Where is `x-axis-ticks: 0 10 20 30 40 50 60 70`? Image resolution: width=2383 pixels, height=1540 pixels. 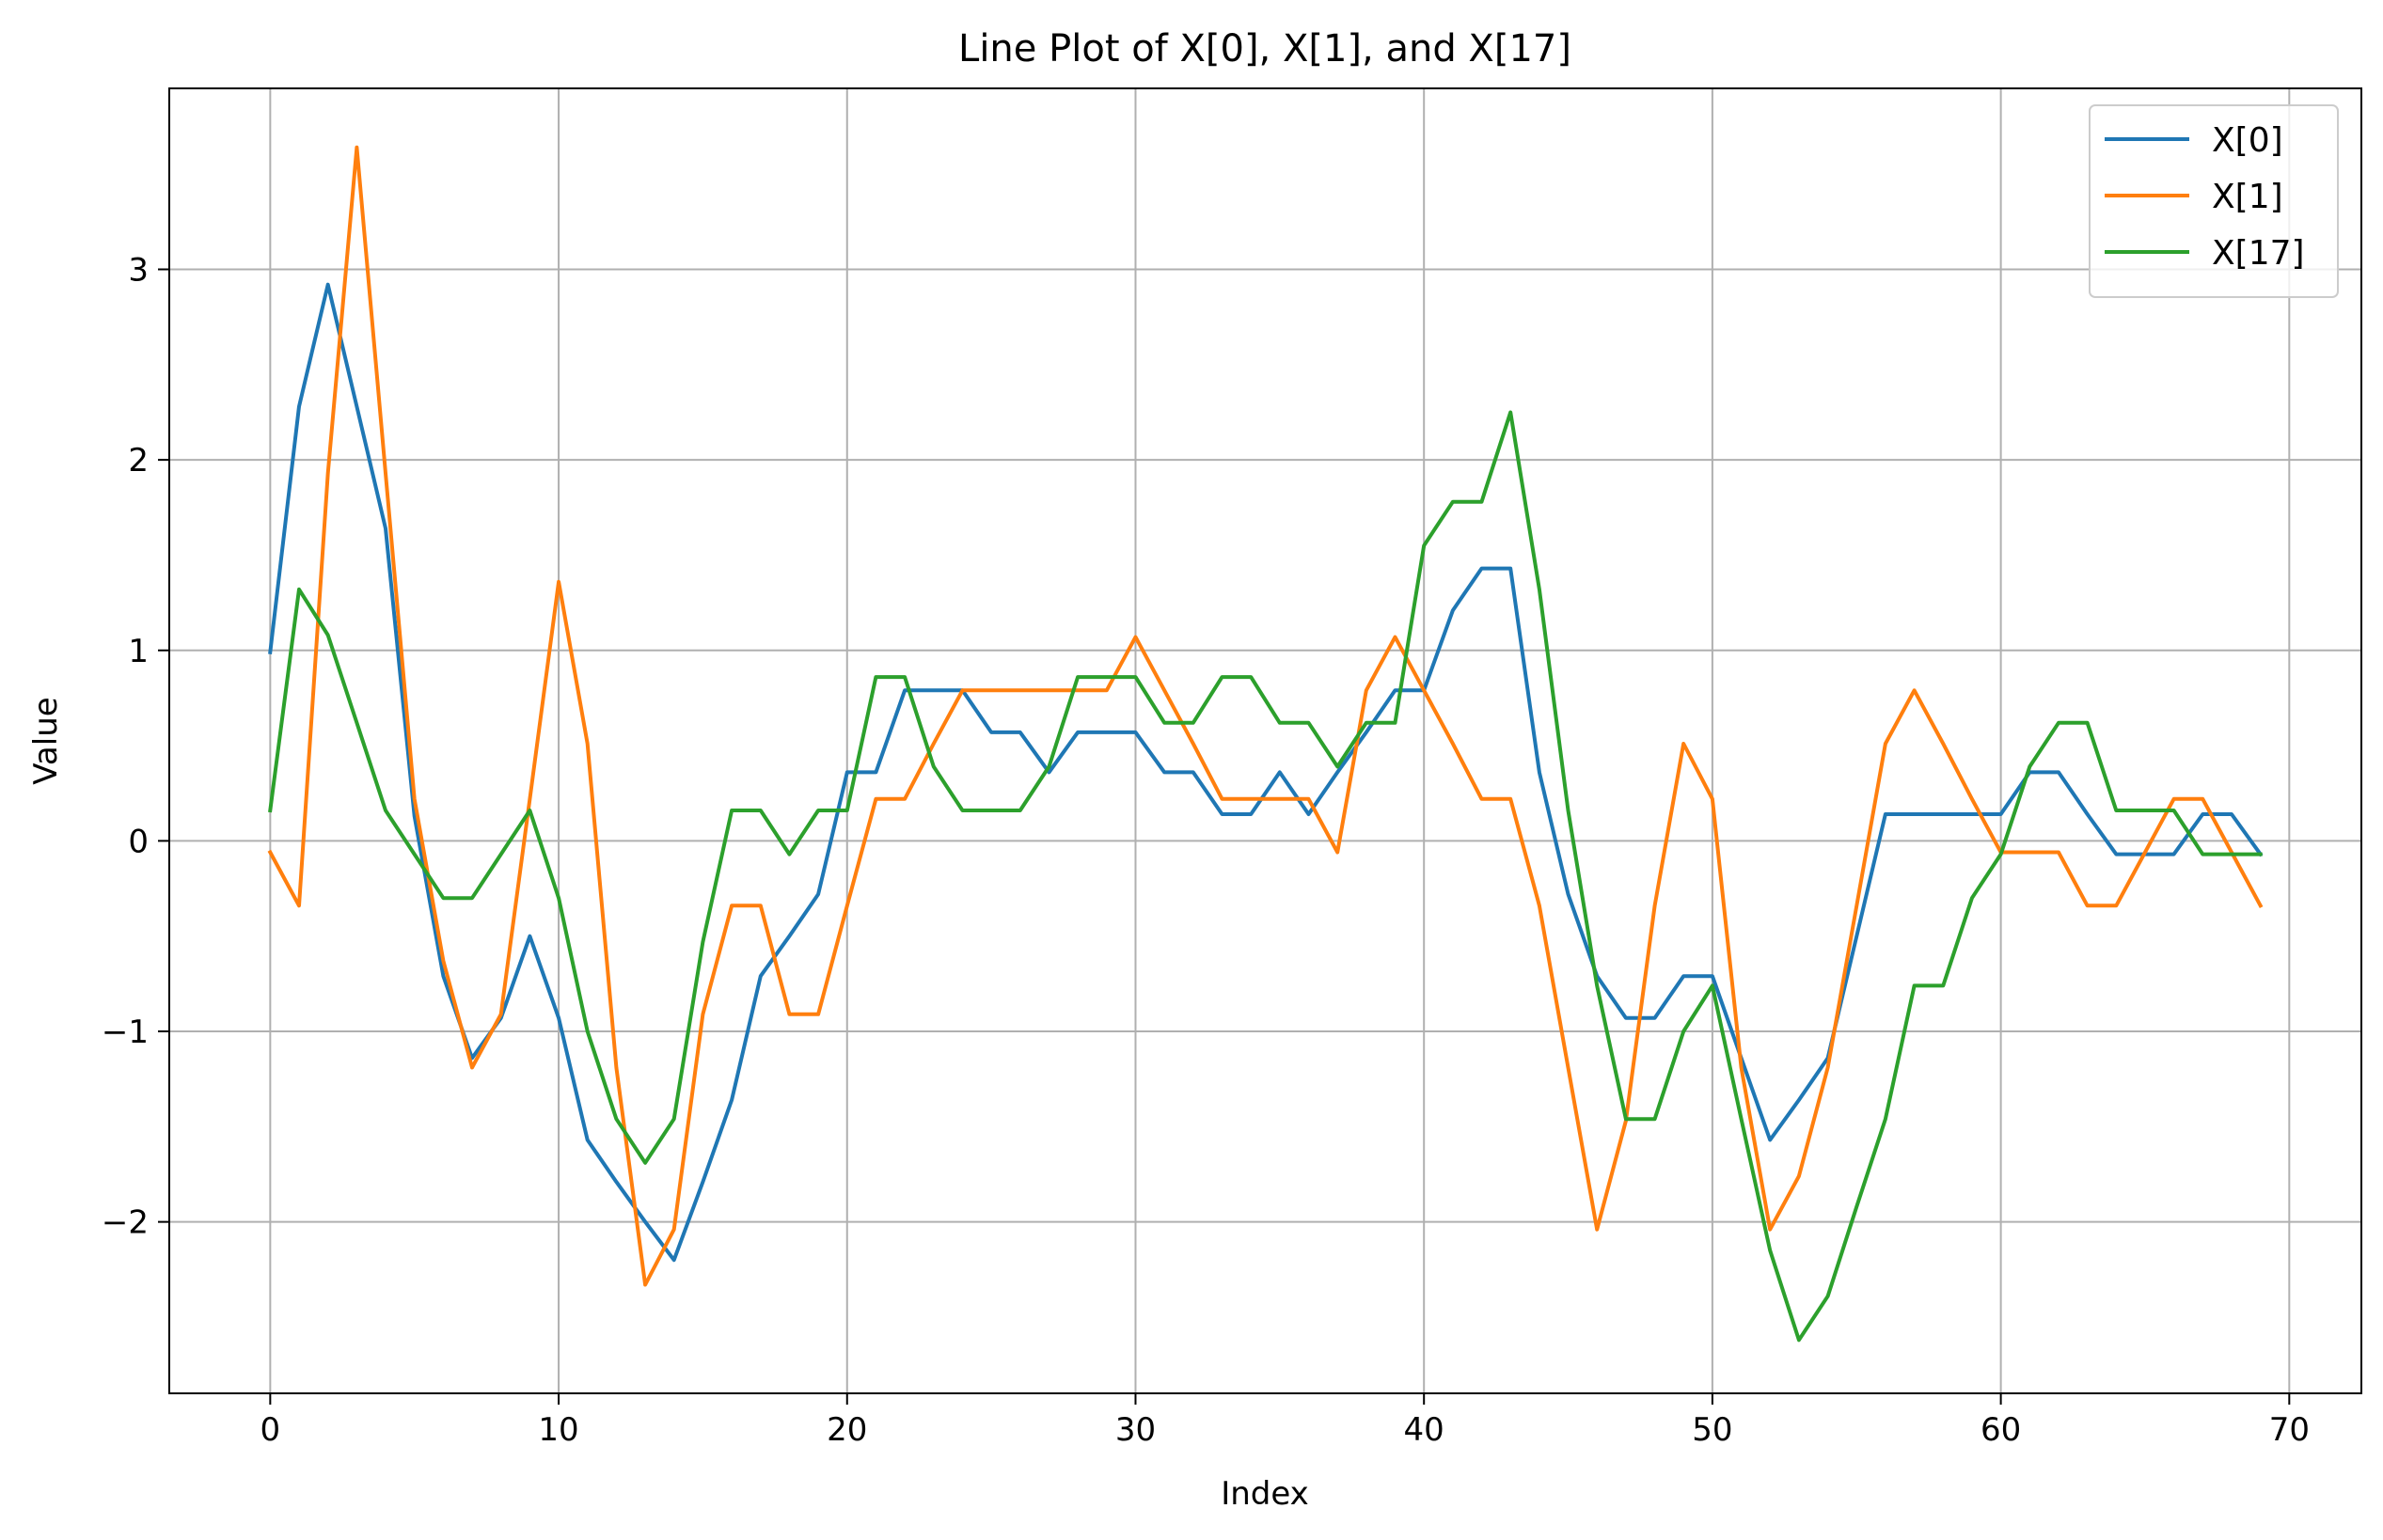 x-axis-ticks: 0 10 20 30 40 50 60 70 is located at coordinates (1285, 1421).